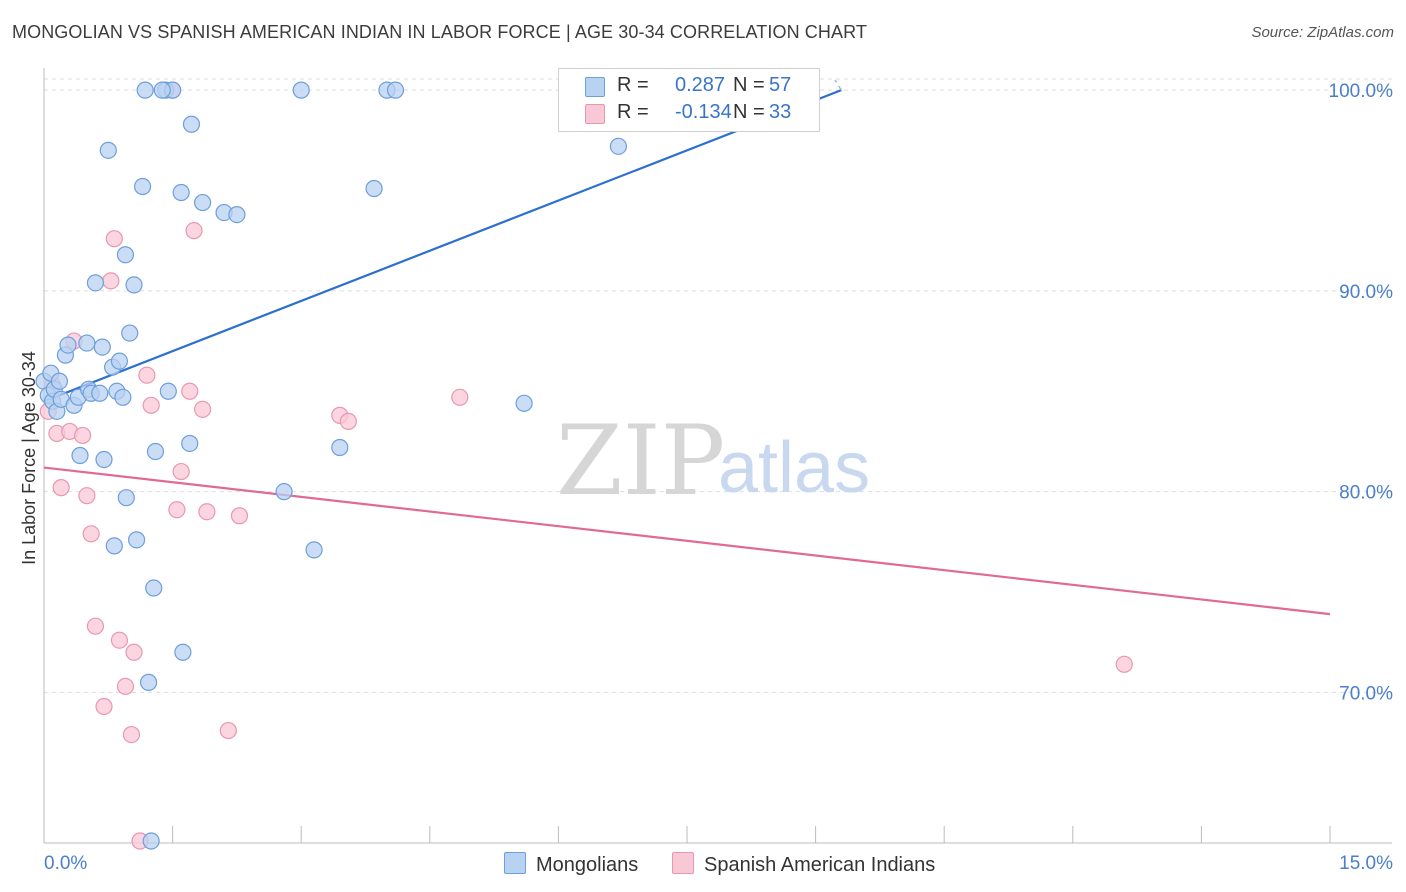  What do you see at coordinates (1366, 863) in the screenshot?
I see `x-tick-label: 15.0%` at bounding box center [1366, 863].